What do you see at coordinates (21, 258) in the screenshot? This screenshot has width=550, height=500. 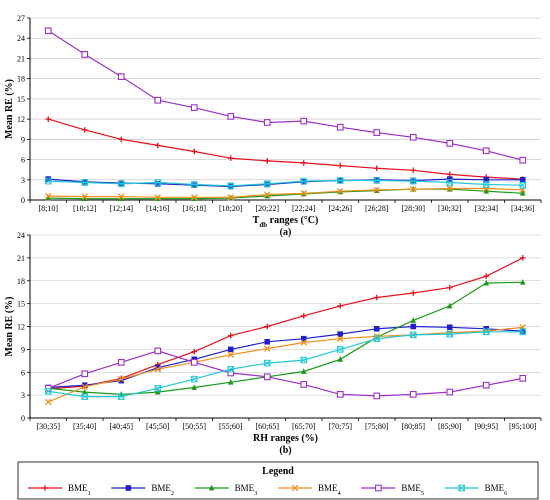 I see `y-tick-label: 21` at bounding box center [21, 258].